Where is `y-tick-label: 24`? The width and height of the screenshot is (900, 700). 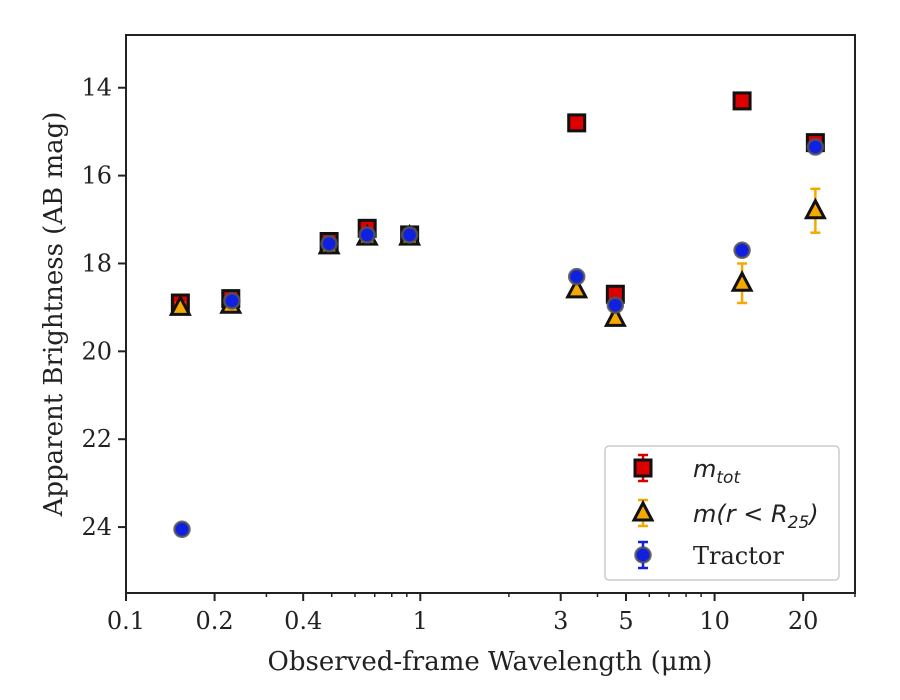
y-tick-label: 24 is located at coordinates (96, 527).